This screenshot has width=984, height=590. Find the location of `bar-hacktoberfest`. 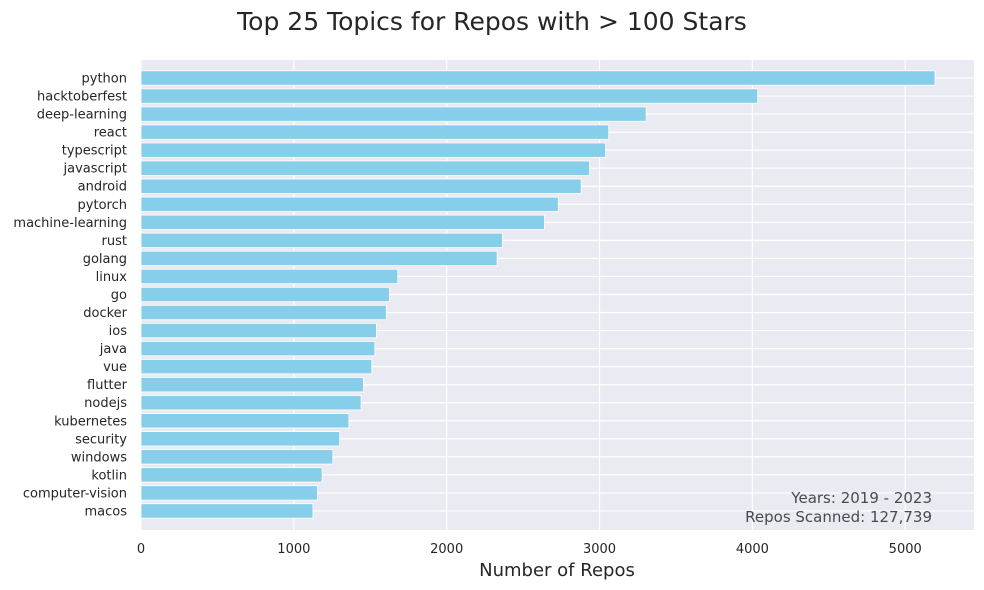

bar-hacktoberfest is located at coordinates (449, 96).